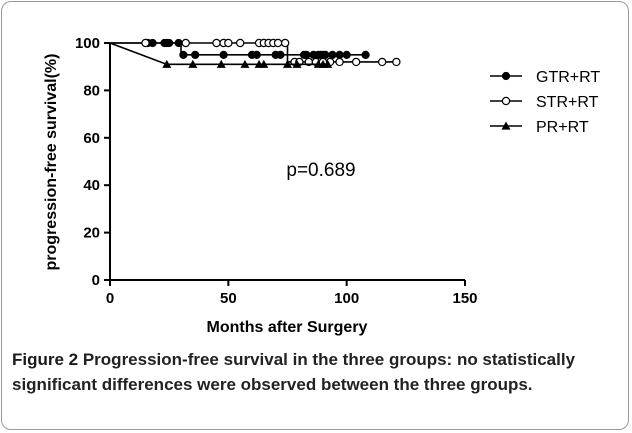  I want to click on legend-label: STR+RT, so click(567, 102).